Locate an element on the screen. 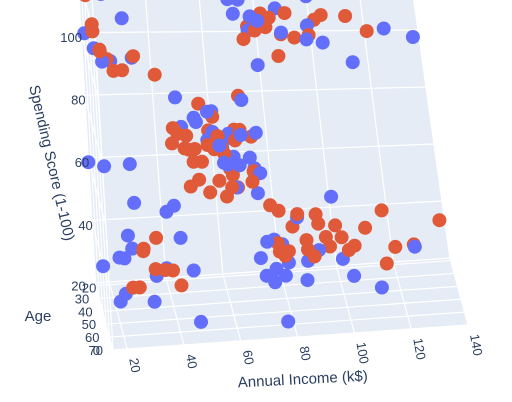 This screenshot has width=512, height=402. z-axis-label: Spending Score (1-100) is located at coordinates (51, 162).